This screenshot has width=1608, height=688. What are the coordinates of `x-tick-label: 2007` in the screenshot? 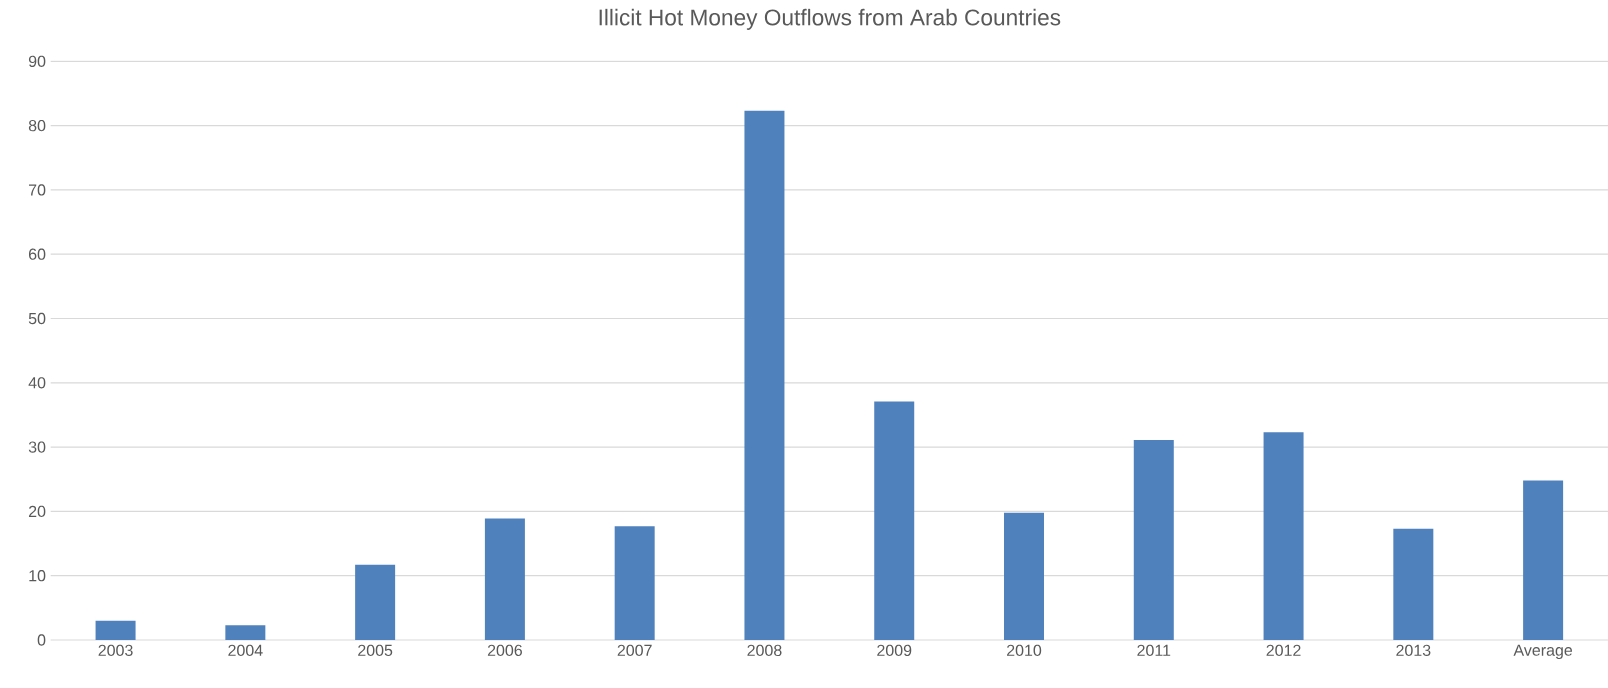 It's located at (634, 650).